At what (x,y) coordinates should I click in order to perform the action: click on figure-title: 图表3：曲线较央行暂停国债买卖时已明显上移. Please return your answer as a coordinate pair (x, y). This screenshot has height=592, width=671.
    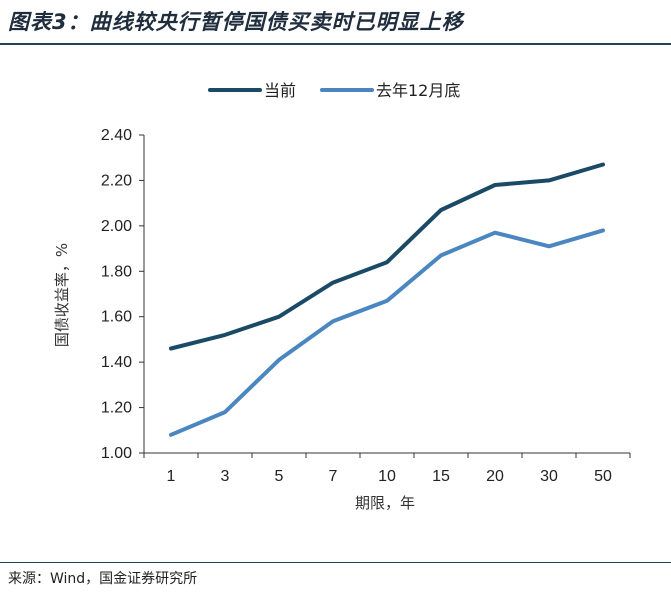
    Looking at the image, I should click on (236, 22).